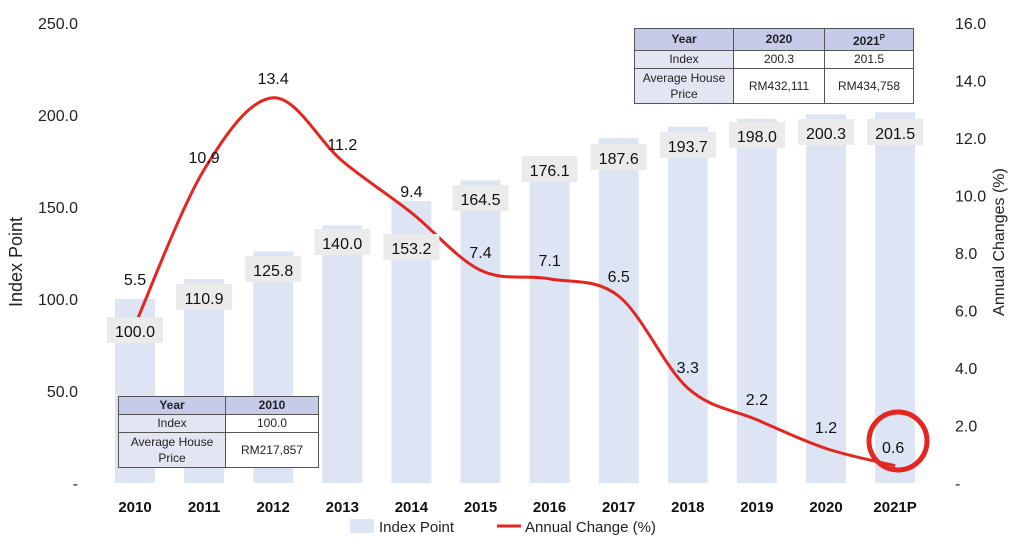 This screenshot has width=1013, height=547. What do you see at coordinates (970, 82) in the screenshot?
I see `y-right-tick-label: 14.0` at bounding box center [970, 82].